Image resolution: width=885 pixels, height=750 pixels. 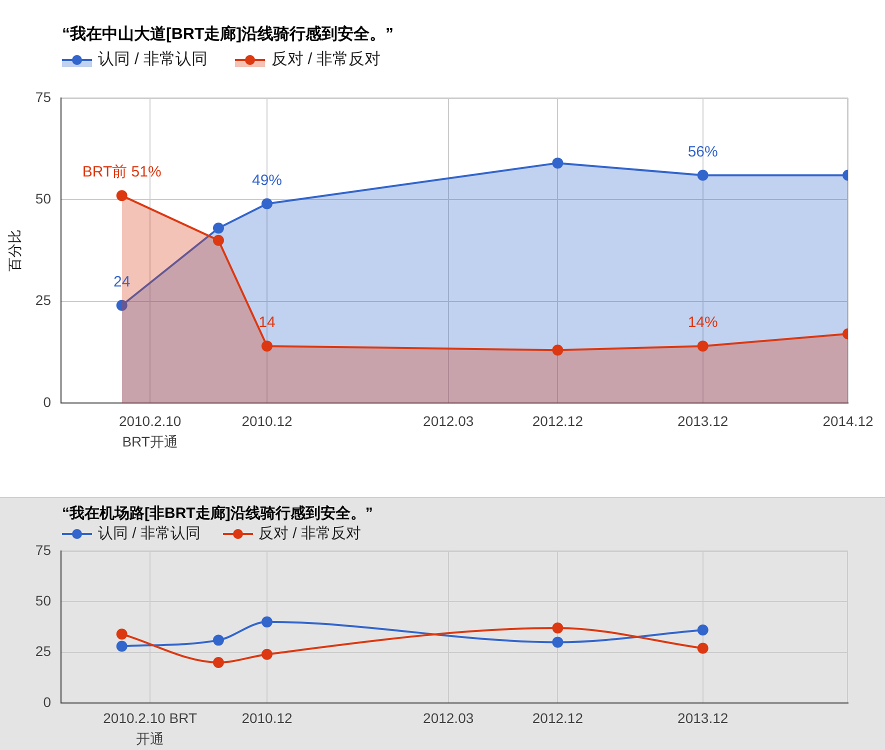 What do you see at coordinates (122, 172) in the screenshot?
I see `data-label: BRT前 51%` at bounding box center [122, 172].